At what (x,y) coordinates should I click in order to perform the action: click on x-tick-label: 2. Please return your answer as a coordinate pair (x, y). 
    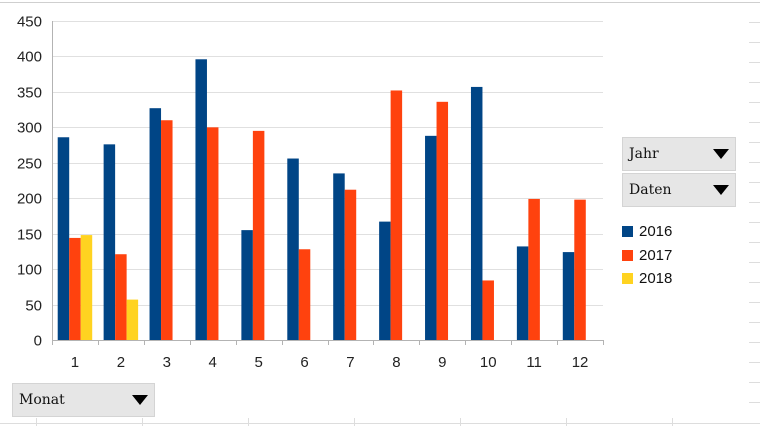
    Looking at the image, I should click on (121, 362).